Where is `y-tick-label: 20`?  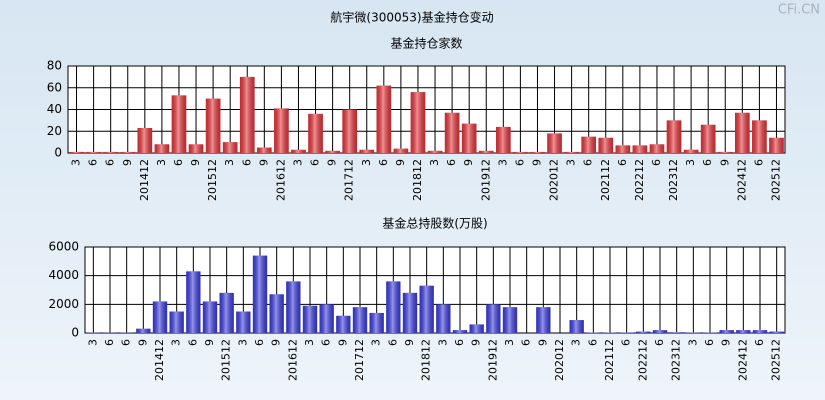
y-tick-label: 20 is located at coordinates (54, 131).